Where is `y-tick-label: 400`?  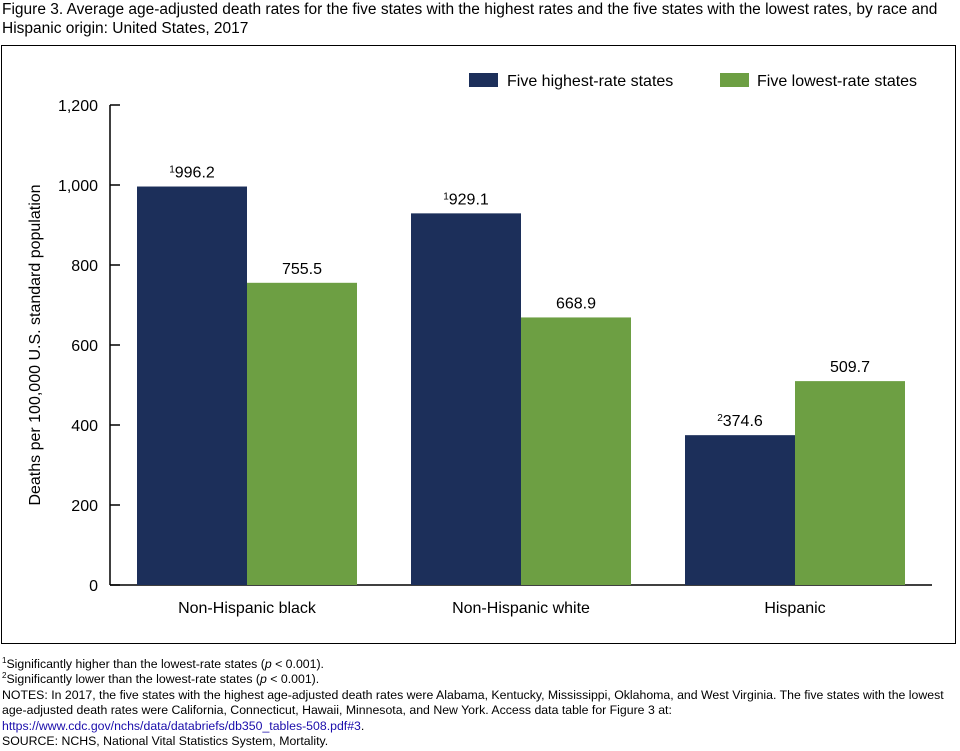
y-tick-label: 400 is located at coordinates (84, 426).